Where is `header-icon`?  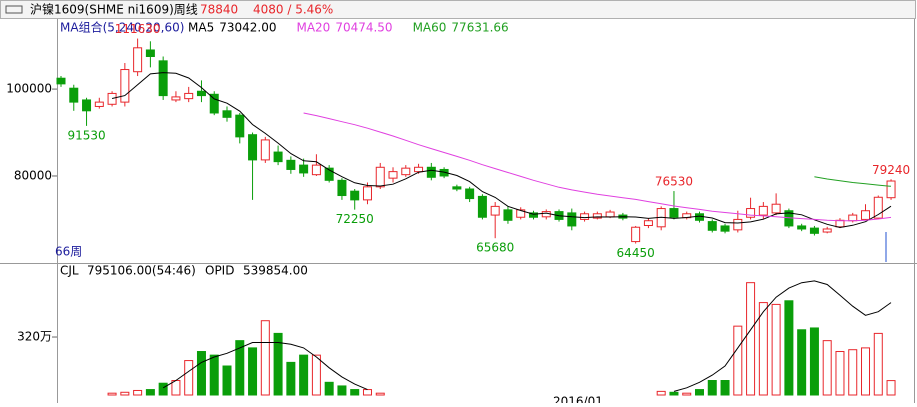 header-icon is located at coordinates (14, 9).